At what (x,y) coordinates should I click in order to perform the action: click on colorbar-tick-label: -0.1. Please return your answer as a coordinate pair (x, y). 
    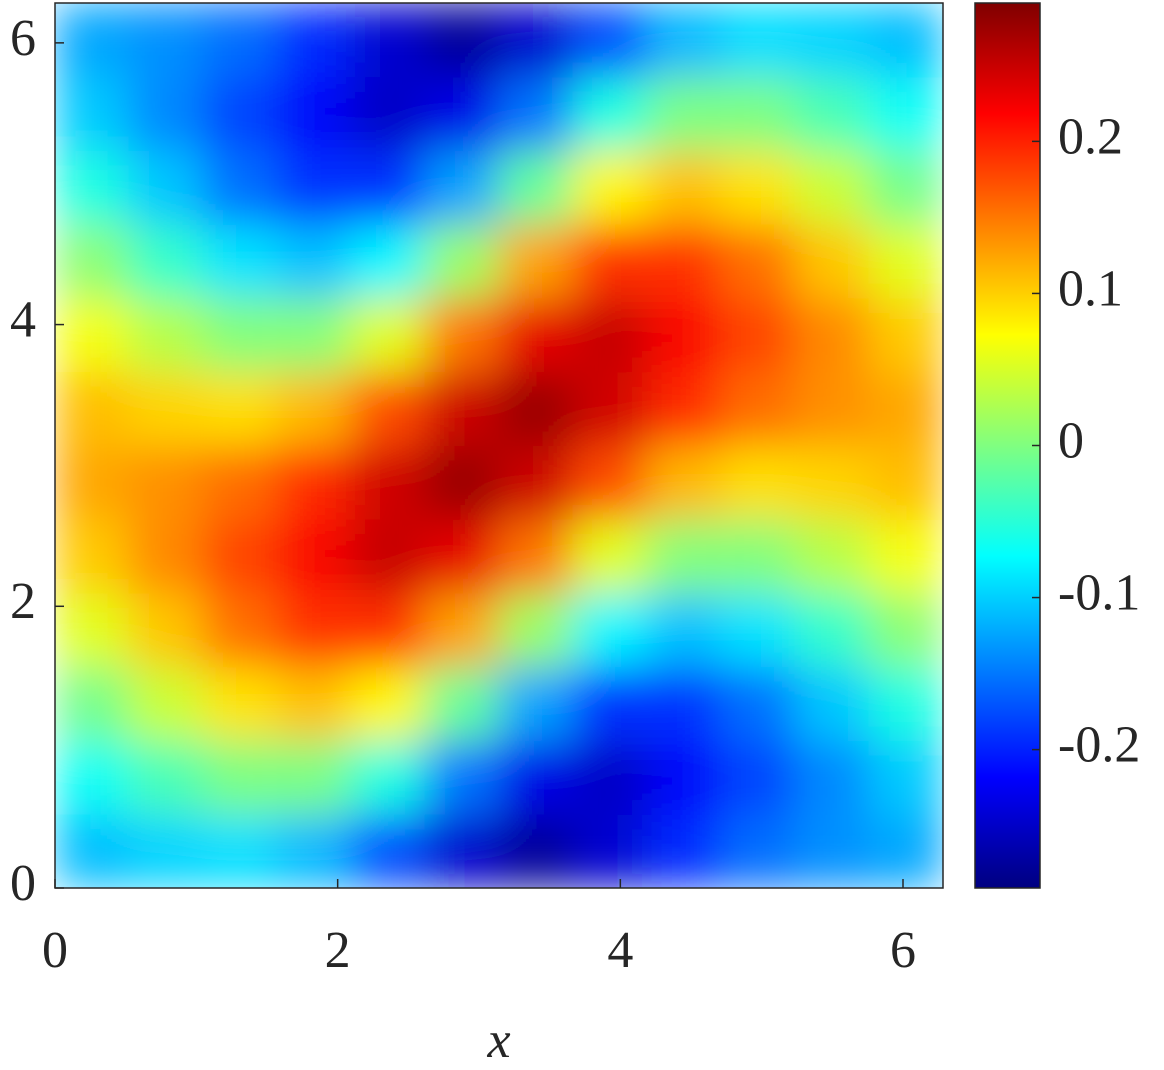
    Looking at the image, I should click on (1099, 592).